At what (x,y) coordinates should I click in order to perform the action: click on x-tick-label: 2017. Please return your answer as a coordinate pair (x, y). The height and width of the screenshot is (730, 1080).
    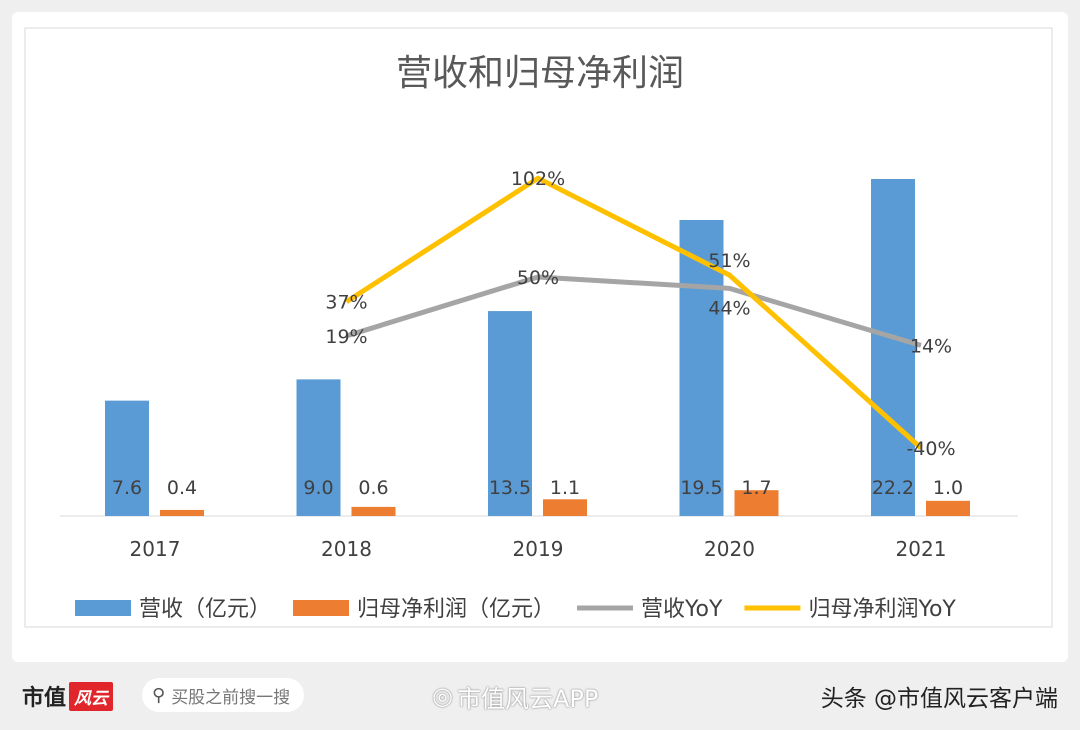
    Looking at the image, I should click on (155, 549).